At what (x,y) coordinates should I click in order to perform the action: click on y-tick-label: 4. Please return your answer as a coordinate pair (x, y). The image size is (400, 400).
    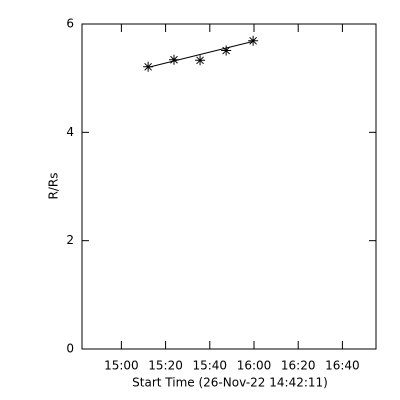
    Looking at the image, I should click on (70, 132).